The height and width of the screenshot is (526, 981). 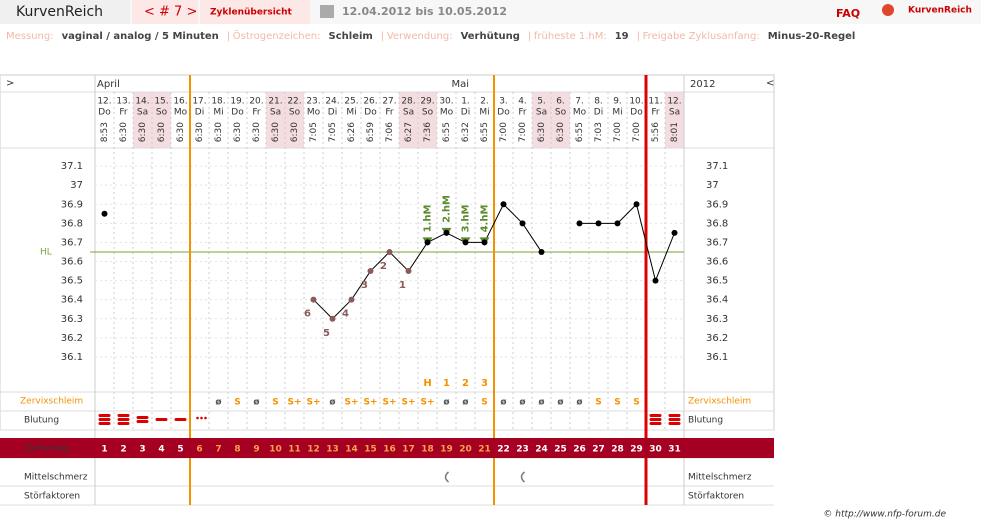 I want to click on cycle-day: 13, so click(x=332, y=450).